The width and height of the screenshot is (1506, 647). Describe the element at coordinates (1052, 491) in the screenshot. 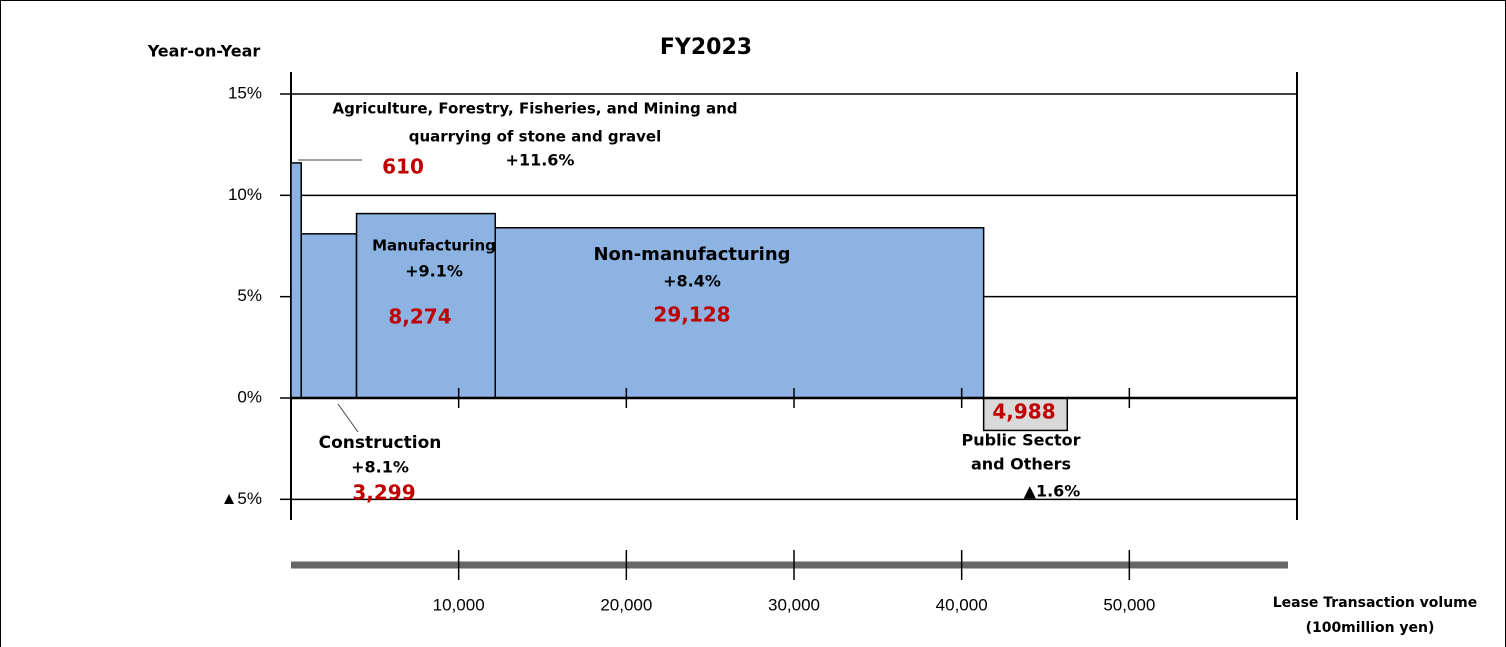

I see `value-label: ▲1.6%` at that location.